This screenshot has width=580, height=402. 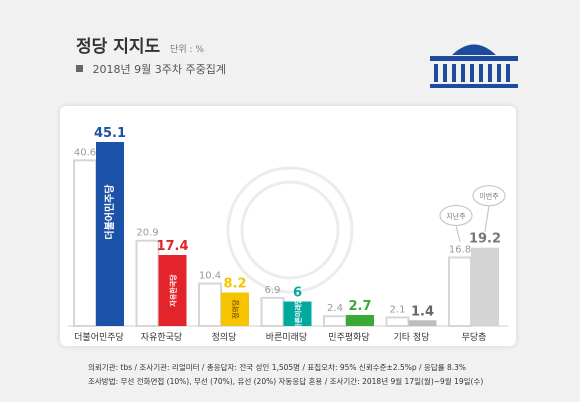 I want to click on title-text: 정당 지지도, so click(x=118, y=47).